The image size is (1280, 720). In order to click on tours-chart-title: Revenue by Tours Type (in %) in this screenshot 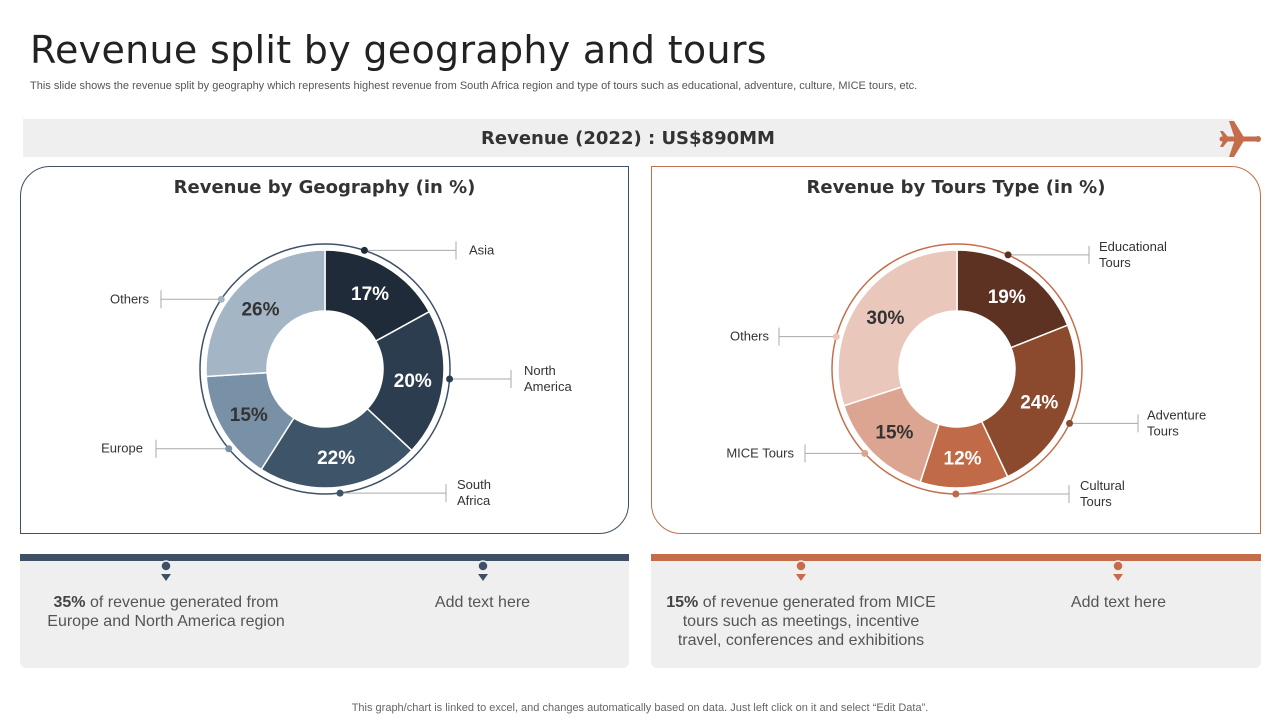, I will do `click(956, 187)`.